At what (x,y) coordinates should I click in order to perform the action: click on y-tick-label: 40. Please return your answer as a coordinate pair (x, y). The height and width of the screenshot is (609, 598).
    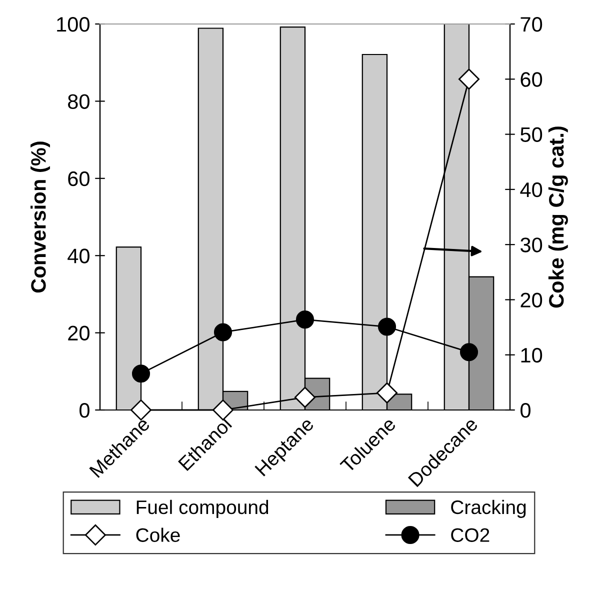
    Looking at the image, I should click on (79, 256).